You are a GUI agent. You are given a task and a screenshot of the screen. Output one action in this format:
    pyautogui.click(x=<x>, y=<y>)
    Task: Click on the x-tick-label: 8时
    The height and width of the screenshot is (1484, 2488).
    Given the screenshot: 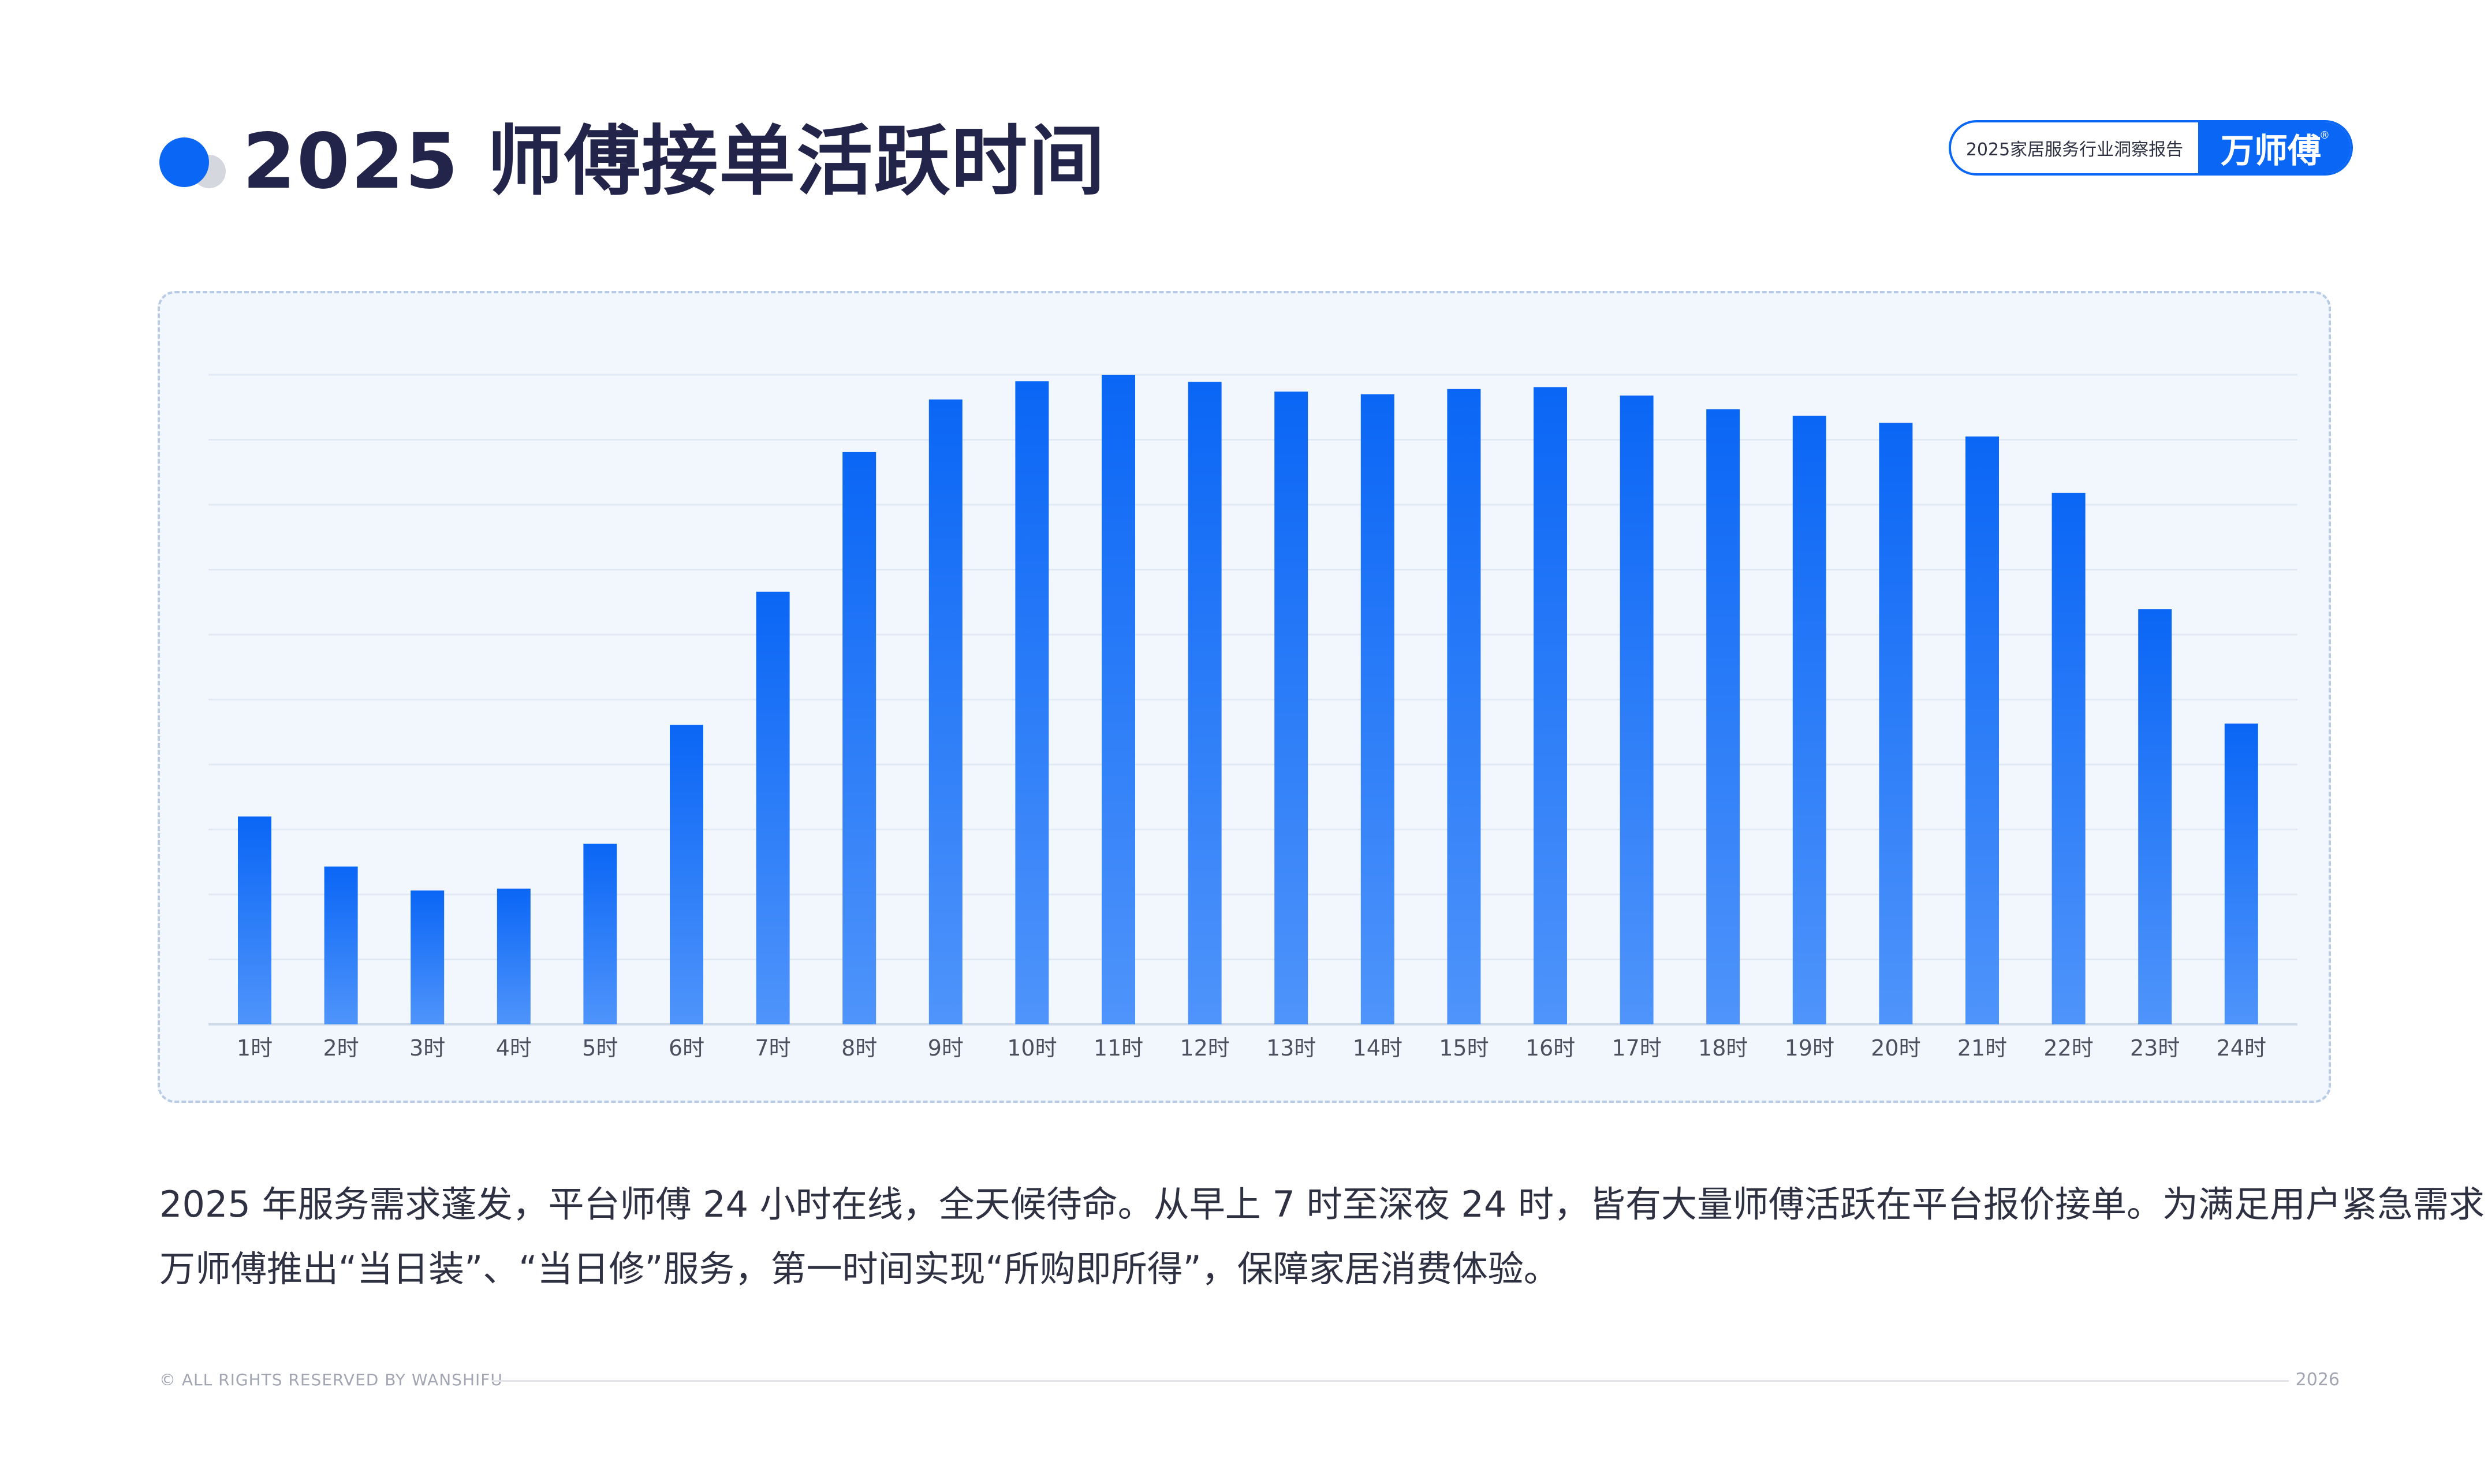 What is the action you would take?
    pyautogui.click(x=859, y=1048)
    